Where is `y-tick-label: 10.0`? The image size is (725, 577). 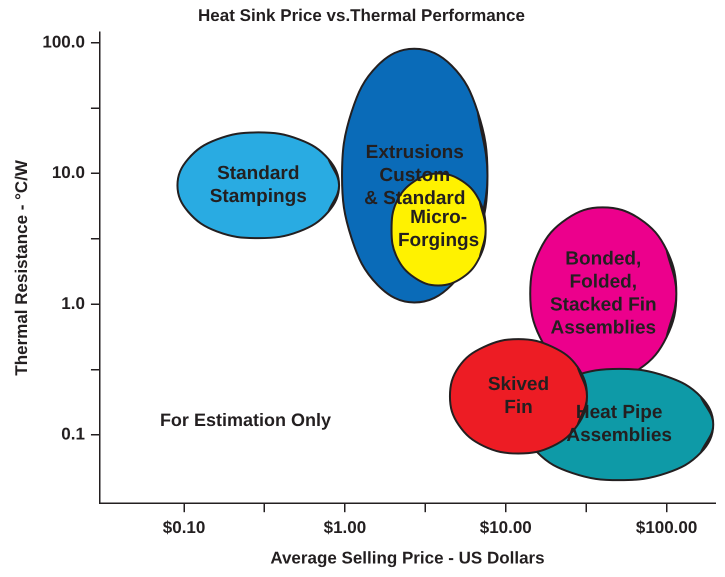
y-tick-label: 10.0 is located at coordinates (68, 172).